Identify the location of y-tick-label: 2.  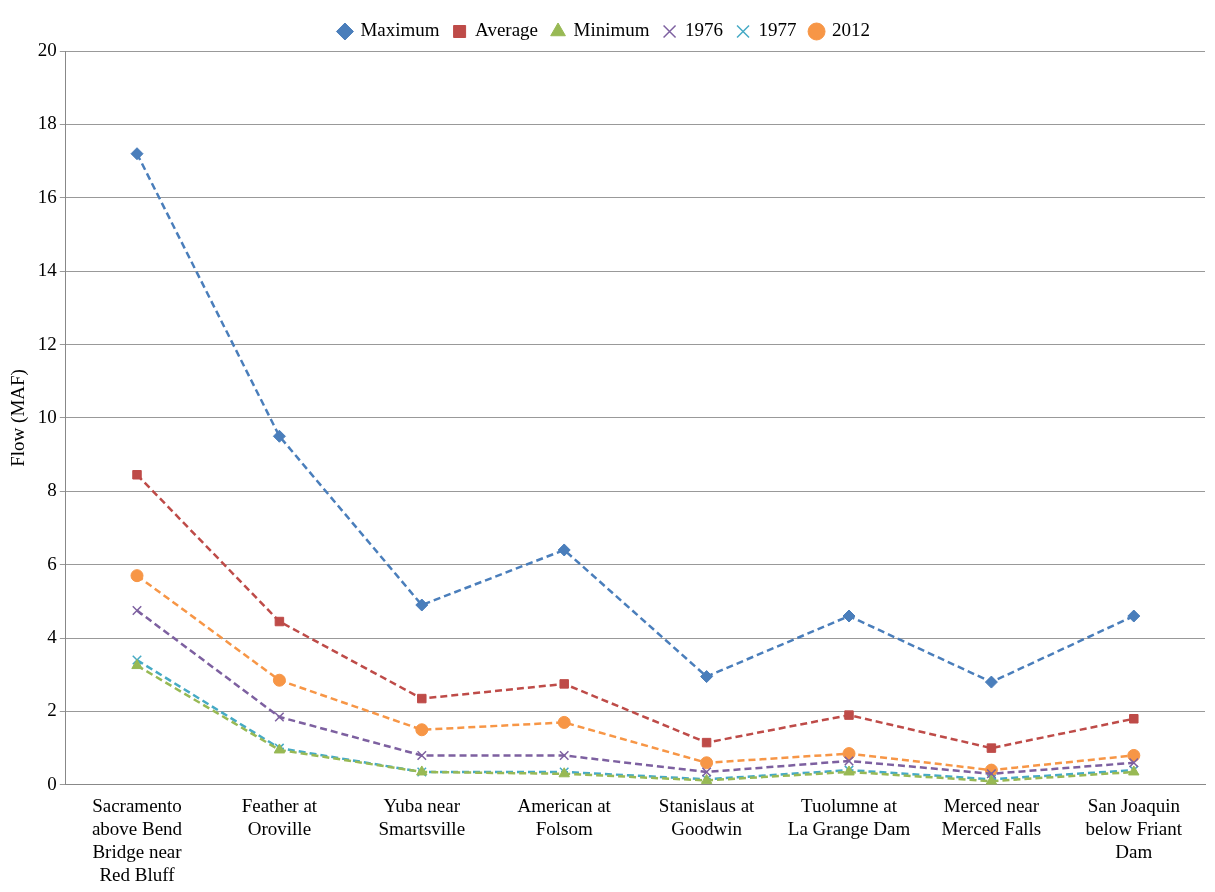
(52, 710).